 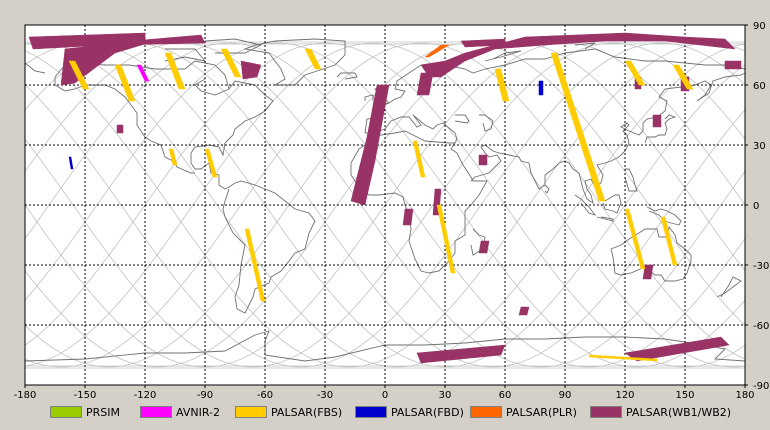 I want to click on legend-item-prsim: PRSIM, so click(x=85, y=412).